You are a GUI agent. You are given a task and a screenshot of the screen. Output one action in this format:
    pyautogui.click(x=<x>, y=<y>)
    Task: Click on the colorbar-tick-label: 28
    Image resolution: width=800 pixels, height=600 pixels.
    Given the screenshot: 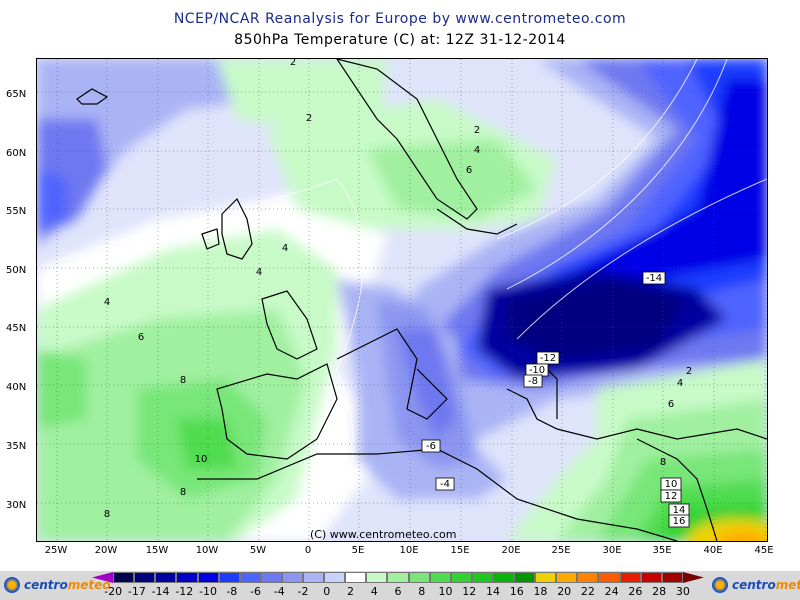 What is the action you would take?
    pyautogui.click(x=659, y=591)
    